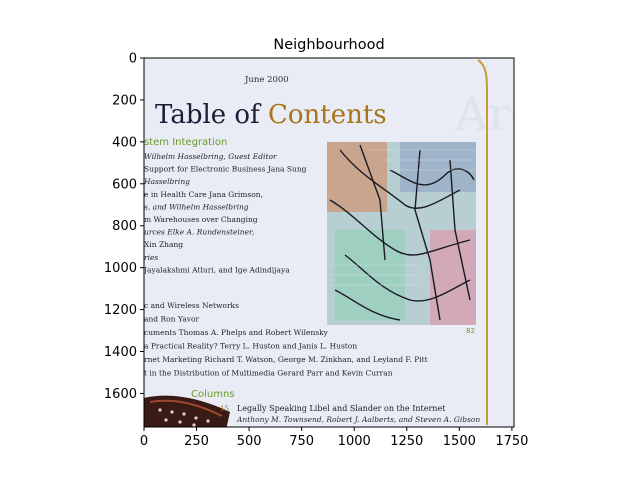 This screenshot has height=480, width=640. What do you see at coordinates (185, 142) in the screenshot?
I see `section-heading: stem Integration` at bounding box center [185, 142].